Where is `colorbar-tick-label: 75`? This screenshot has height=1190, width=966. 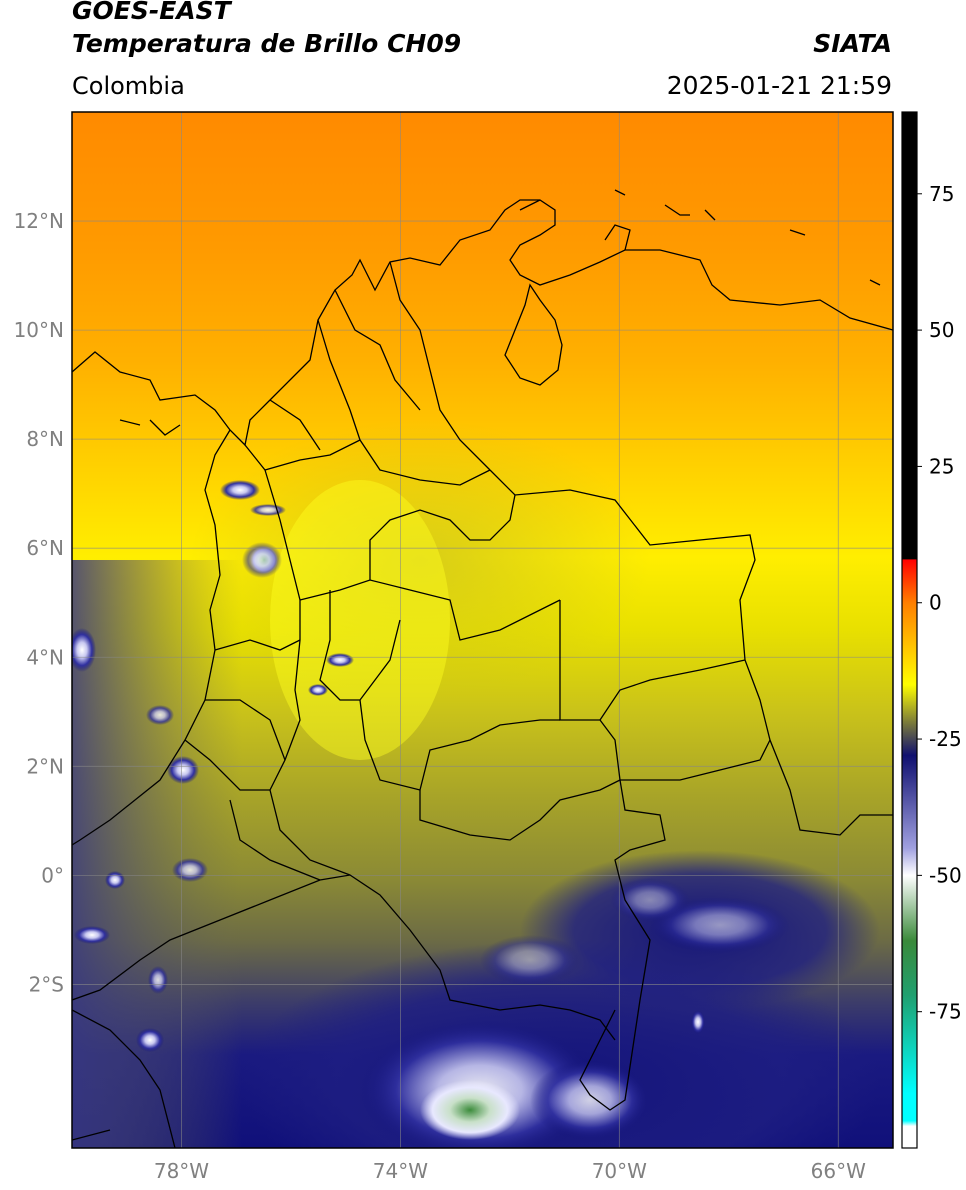 colorbar-tick-label: 75 is located at coordinates (941, 194).